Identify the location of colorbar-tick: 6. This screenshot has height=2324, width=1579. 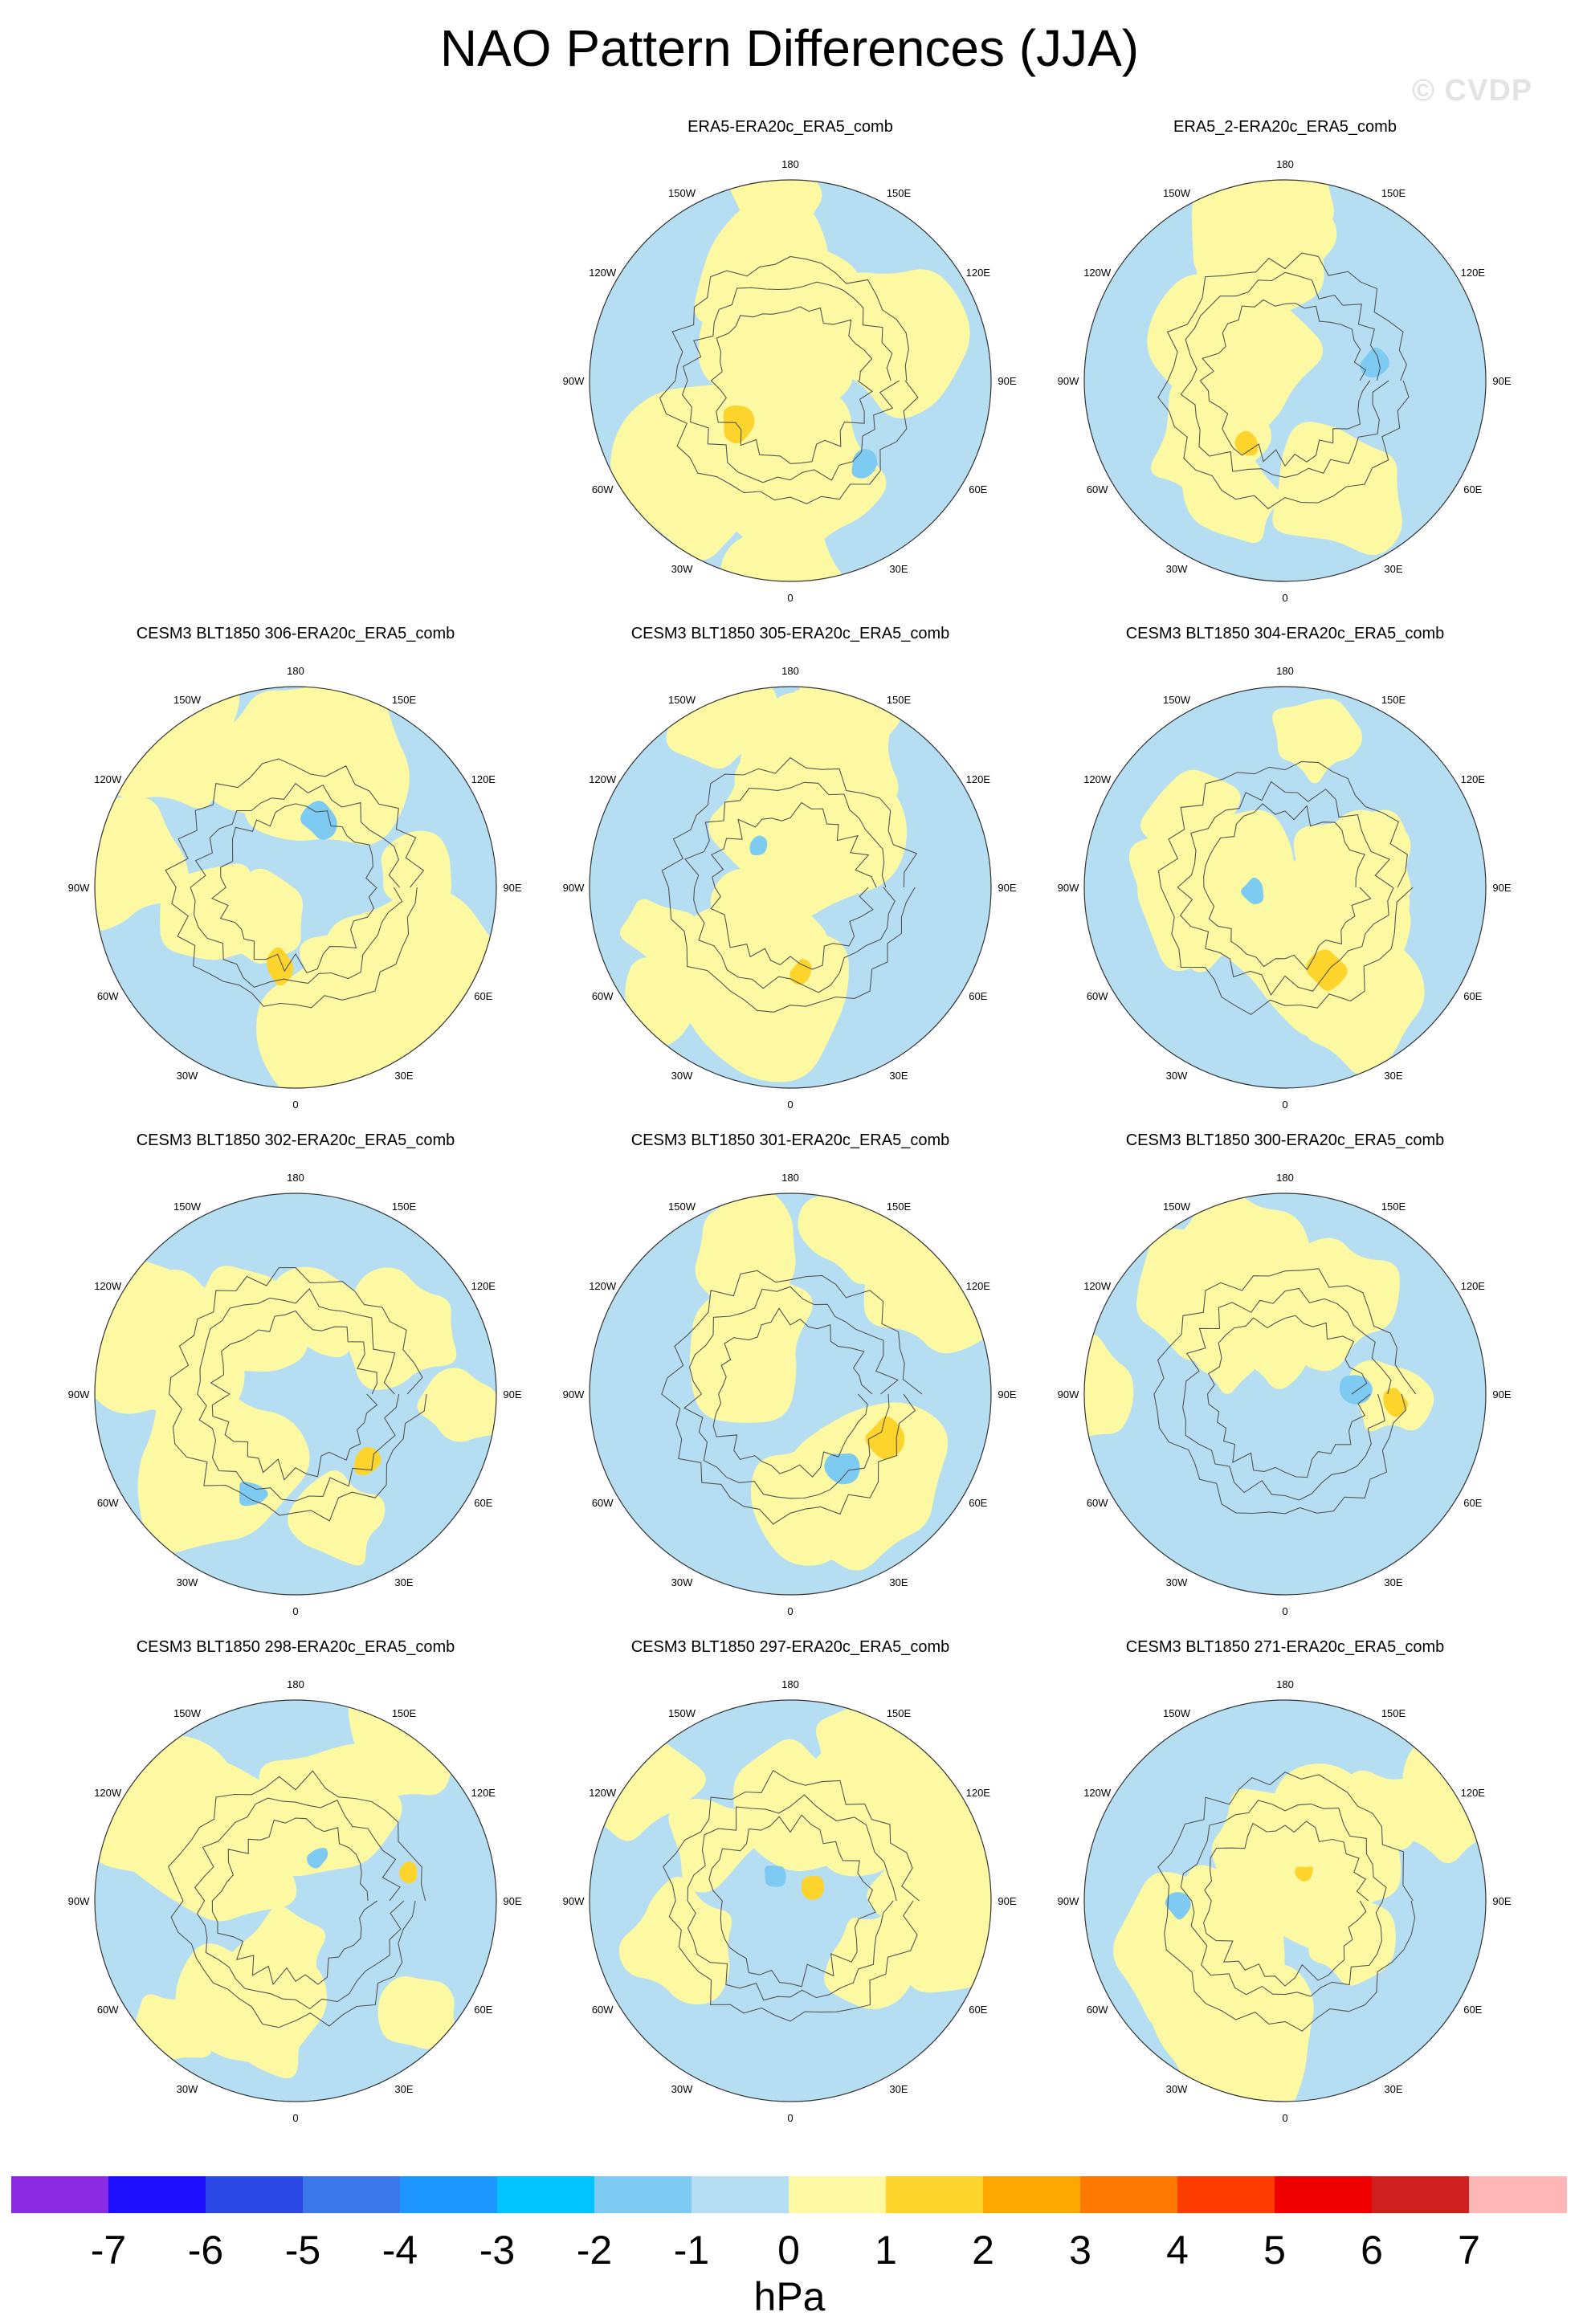
(1372, 2251).